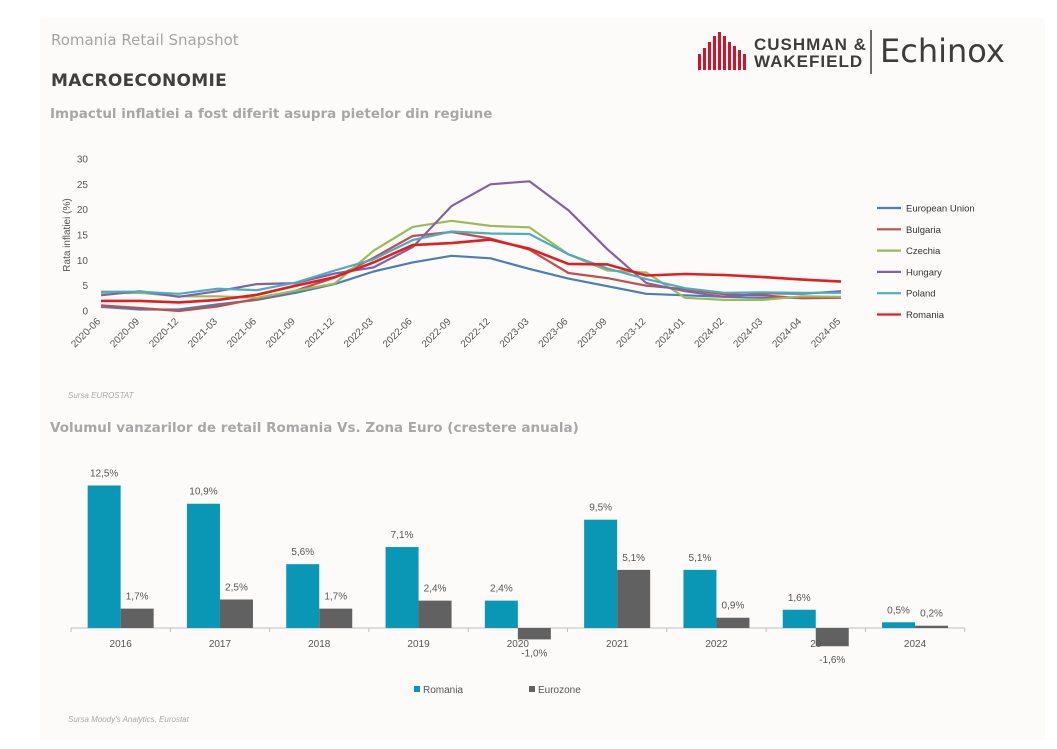 This screenshot has width=1057, height=749. I want to click on logo-echinox: Echinox, so click(942, 51).